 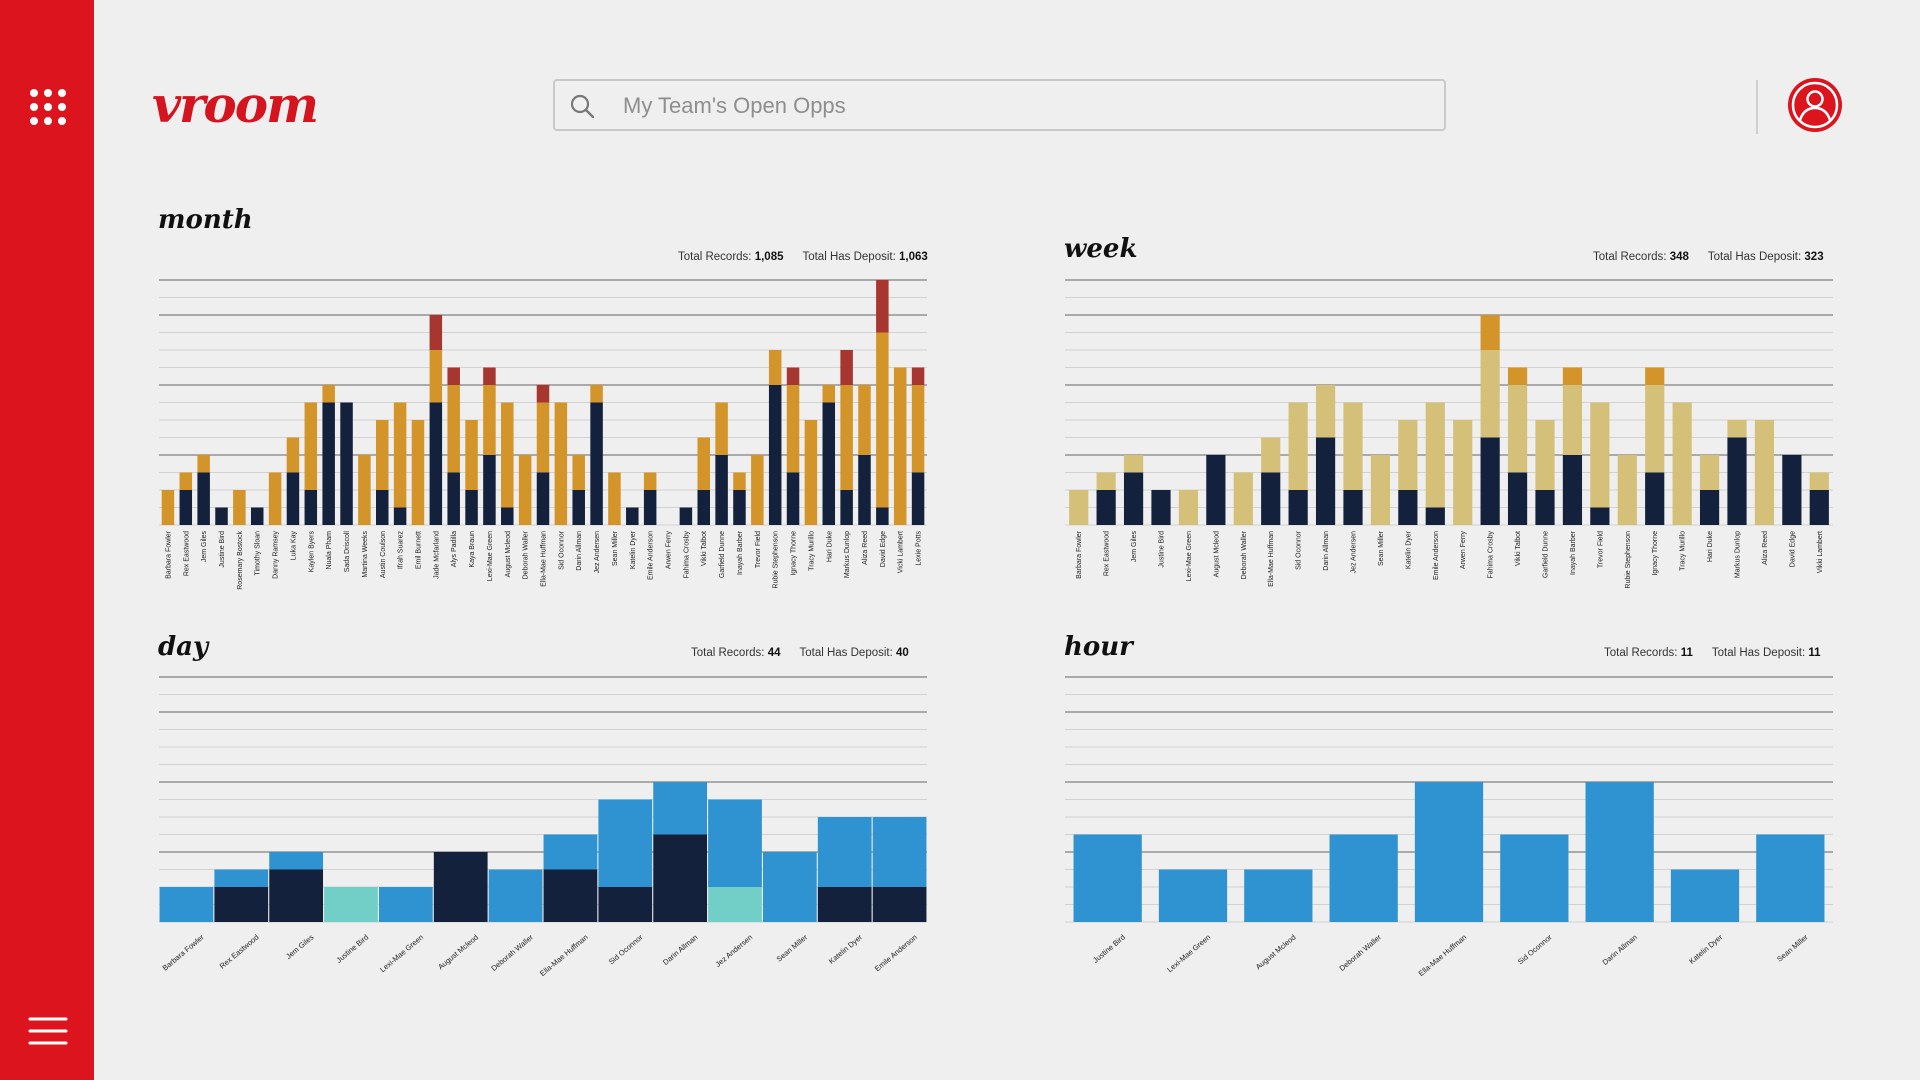 What do you see at coordinates (793, 376) in the screenshot?
I see `bar-ignacy-thorne-red` at bounding box center [793, 376].